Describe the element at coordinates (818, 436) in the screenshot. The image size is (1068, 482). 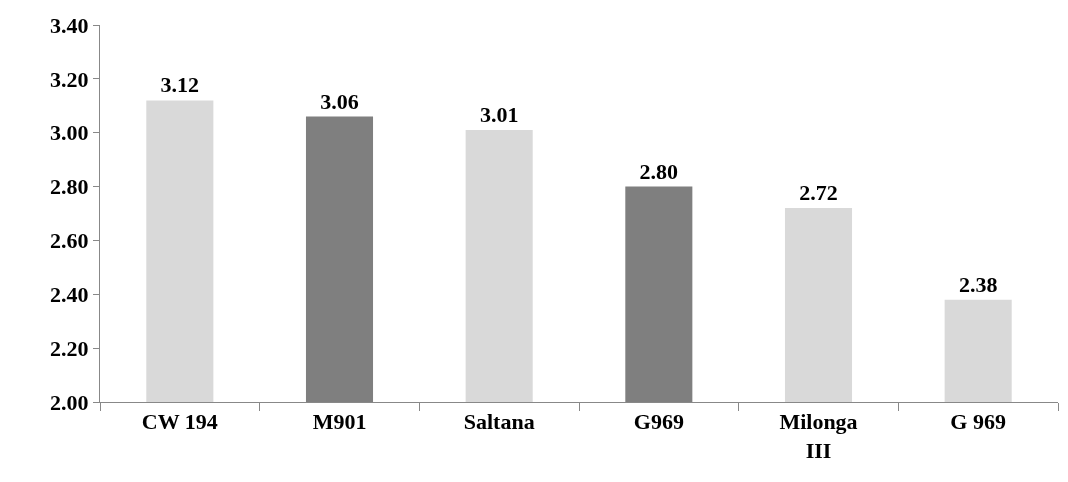
I see `x-tick-label: Milonga III` at that location.